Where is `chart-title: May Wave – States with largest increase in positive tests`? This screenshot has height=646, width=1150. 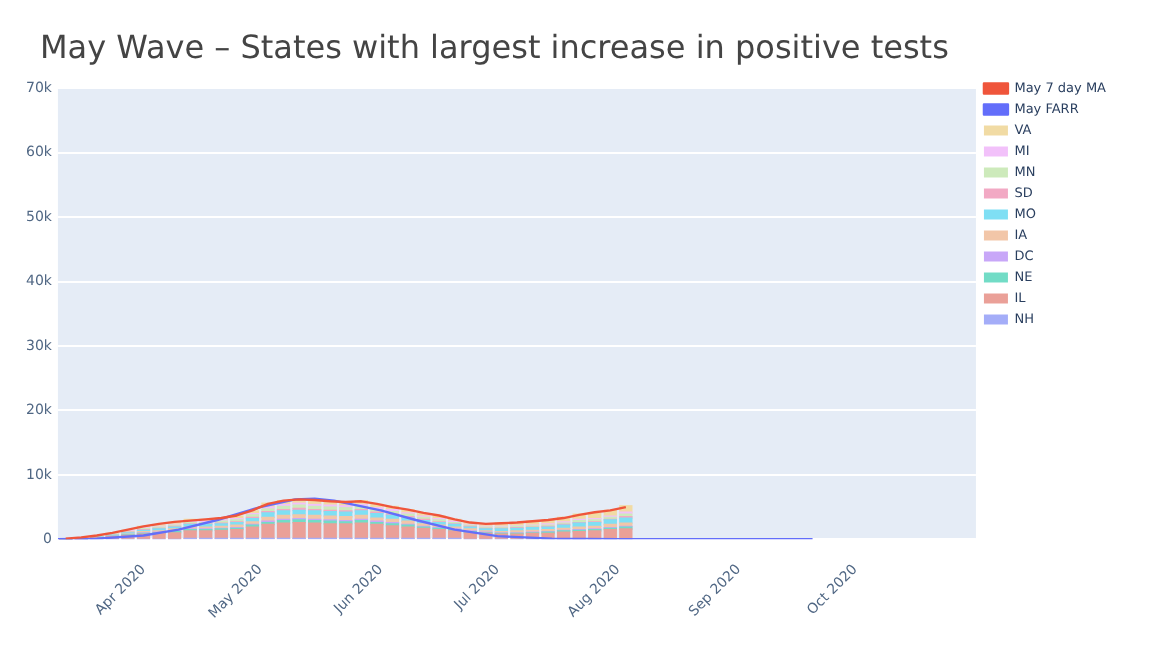
chart-title: May Wave – States with largest increase in positive tests is located at coordinates (494, 48).